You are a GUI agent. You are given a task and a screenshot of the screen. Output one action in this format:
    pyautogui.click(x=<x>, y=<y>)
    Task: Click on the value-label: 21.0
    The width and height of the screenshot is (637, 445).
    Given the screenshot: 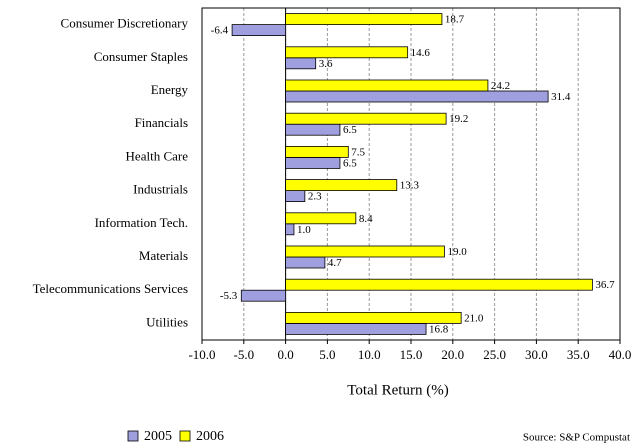 What is the action you would take?
    pyautogui.click(x=474, y=318)
    